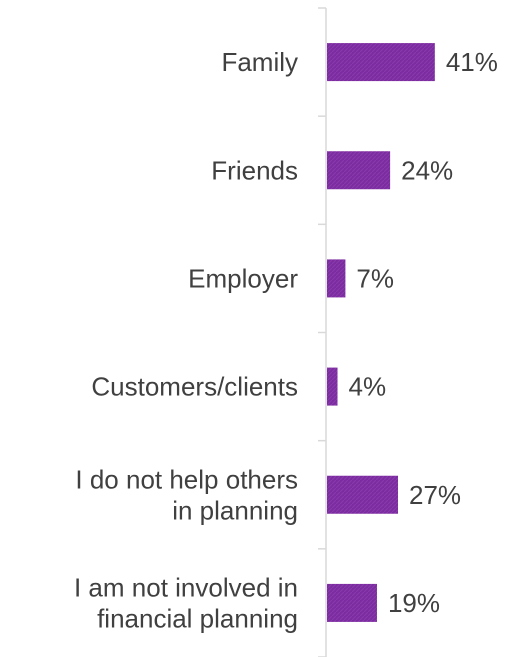 The image size is (518, 657). Describe the element at coordinates (435, 495) in the screenshot. I see `data-label: 27%` at that location.